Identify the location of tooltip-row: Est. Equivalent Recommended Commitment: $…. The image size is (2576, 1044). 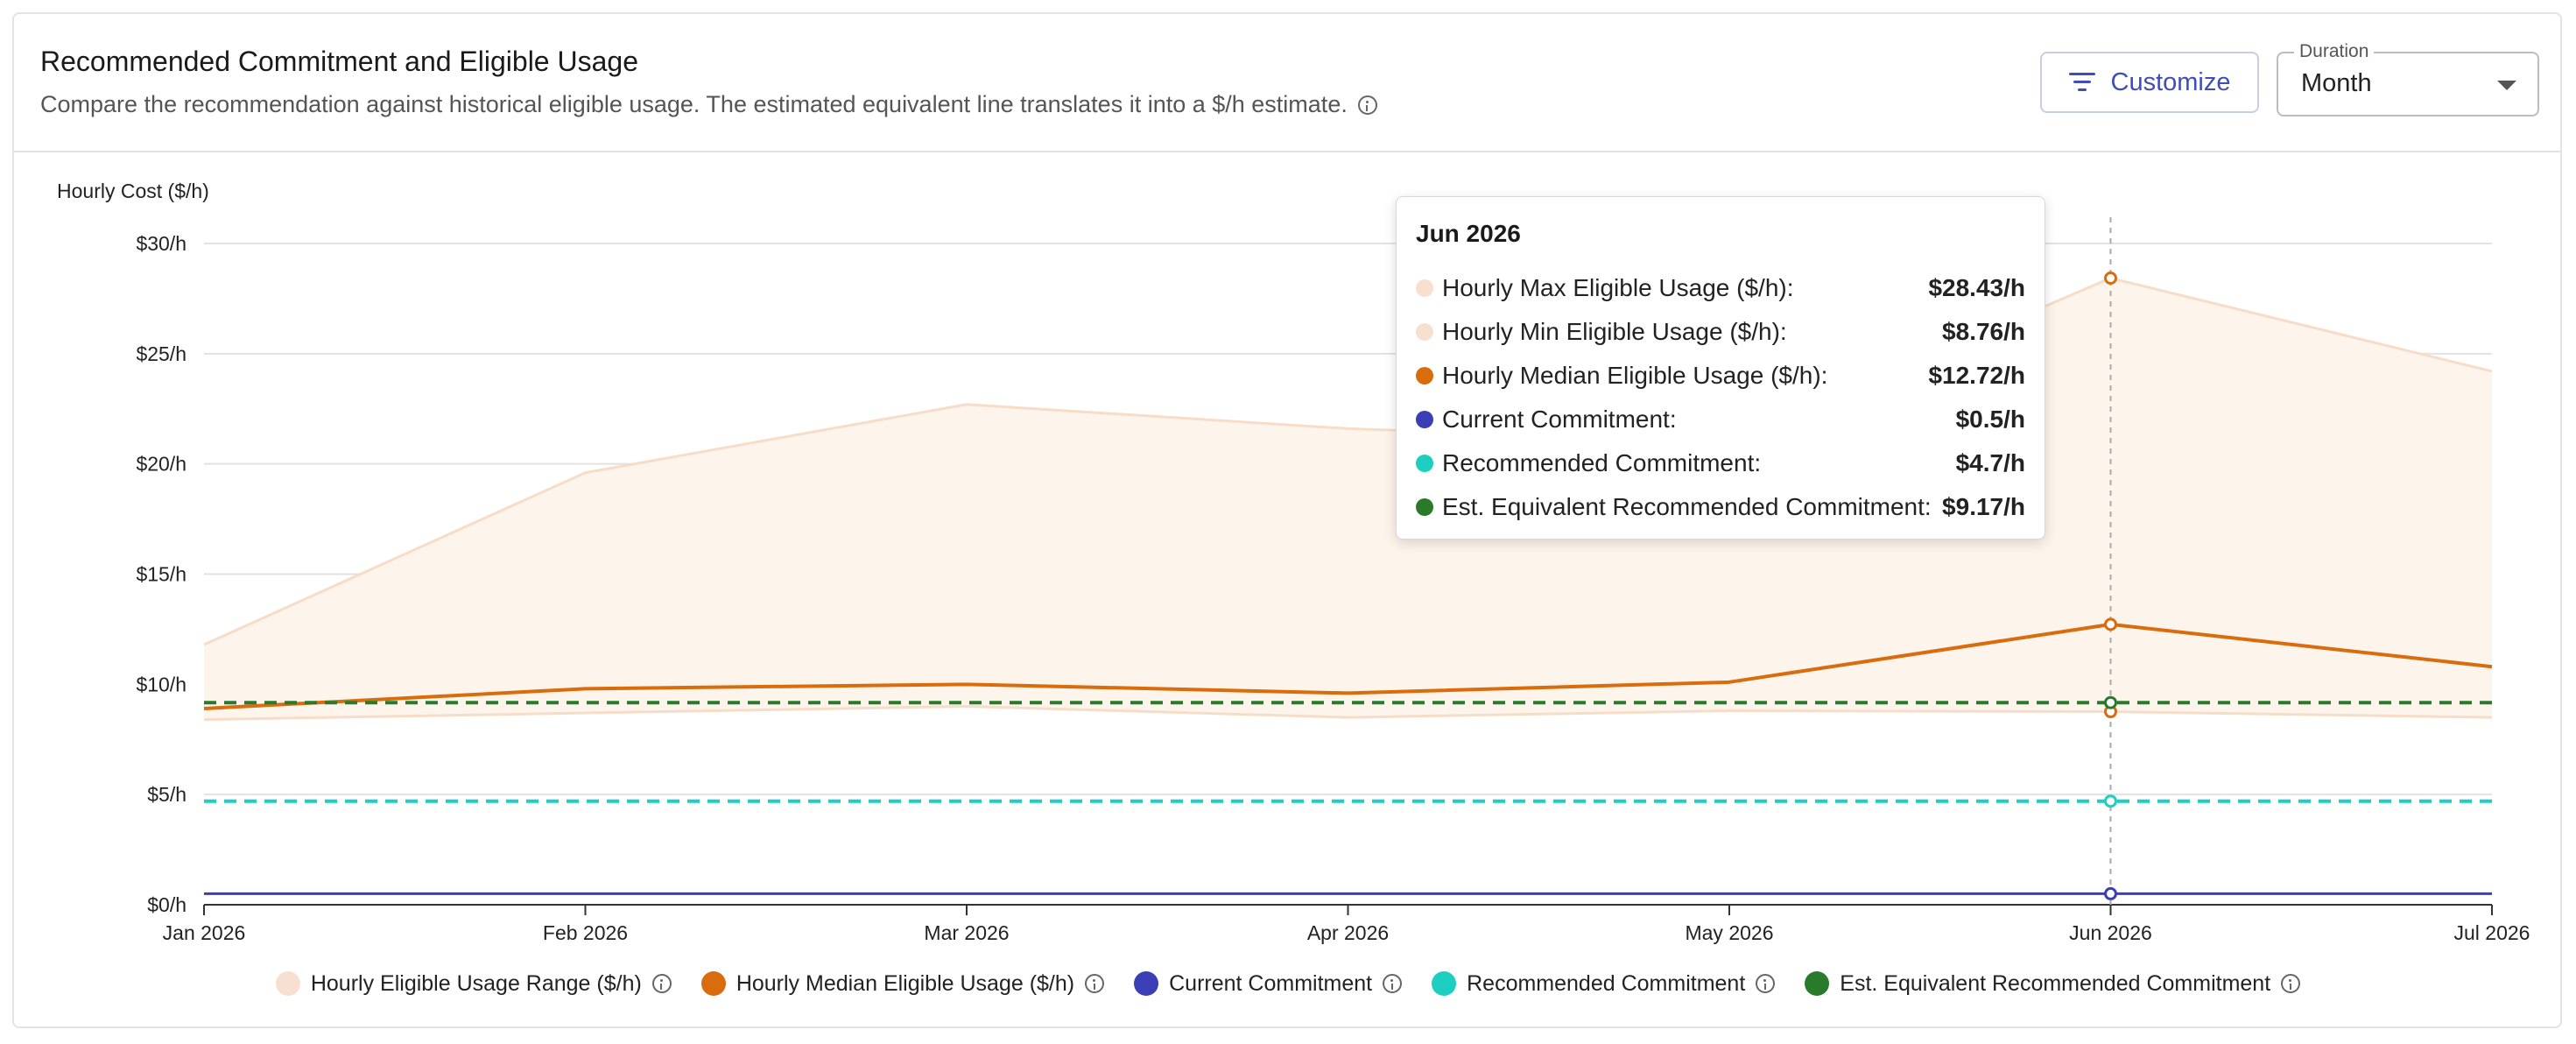
(1720, 507).